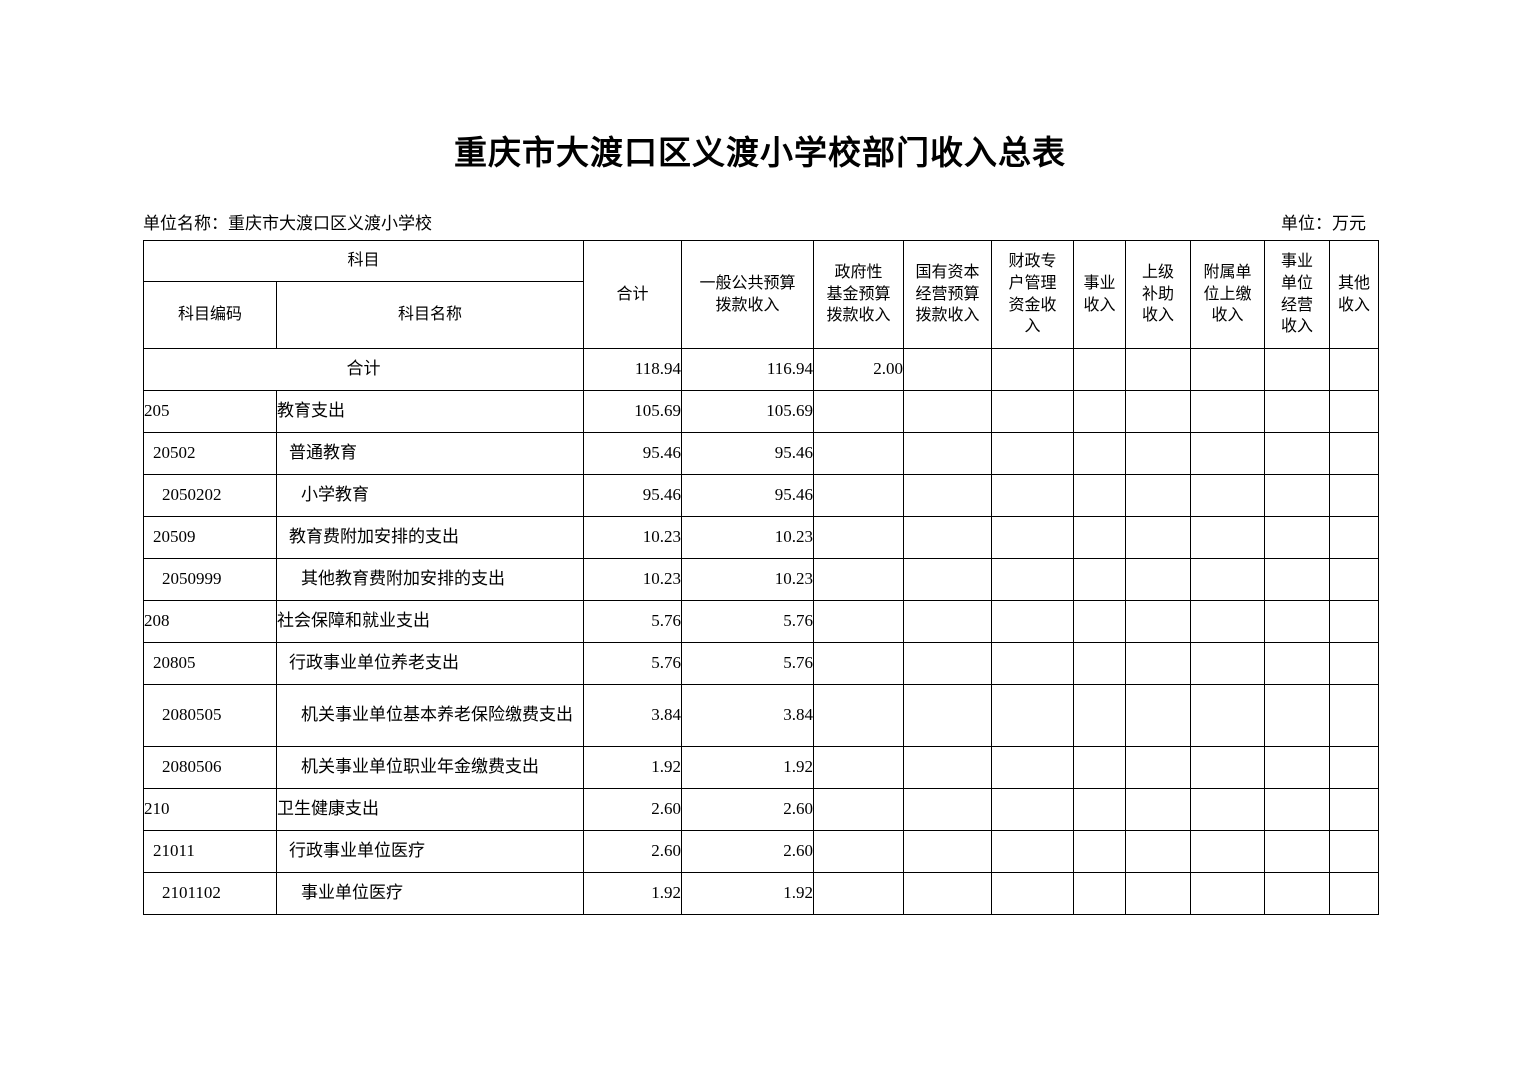 Image resolution: width=1520 pixels, height=1074 pixels. I want to click on subject-code-cell: 2080506, so click(210, 767).